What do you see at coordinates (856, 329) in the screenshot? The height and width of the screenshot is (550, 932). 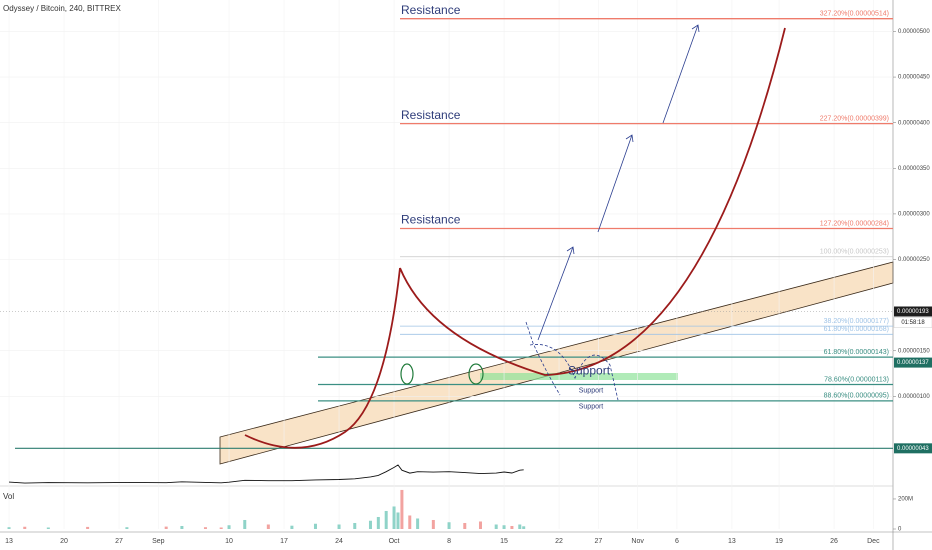 I see `level-label: 61.80%(0.00000168)` at bounding box center [856, 329].